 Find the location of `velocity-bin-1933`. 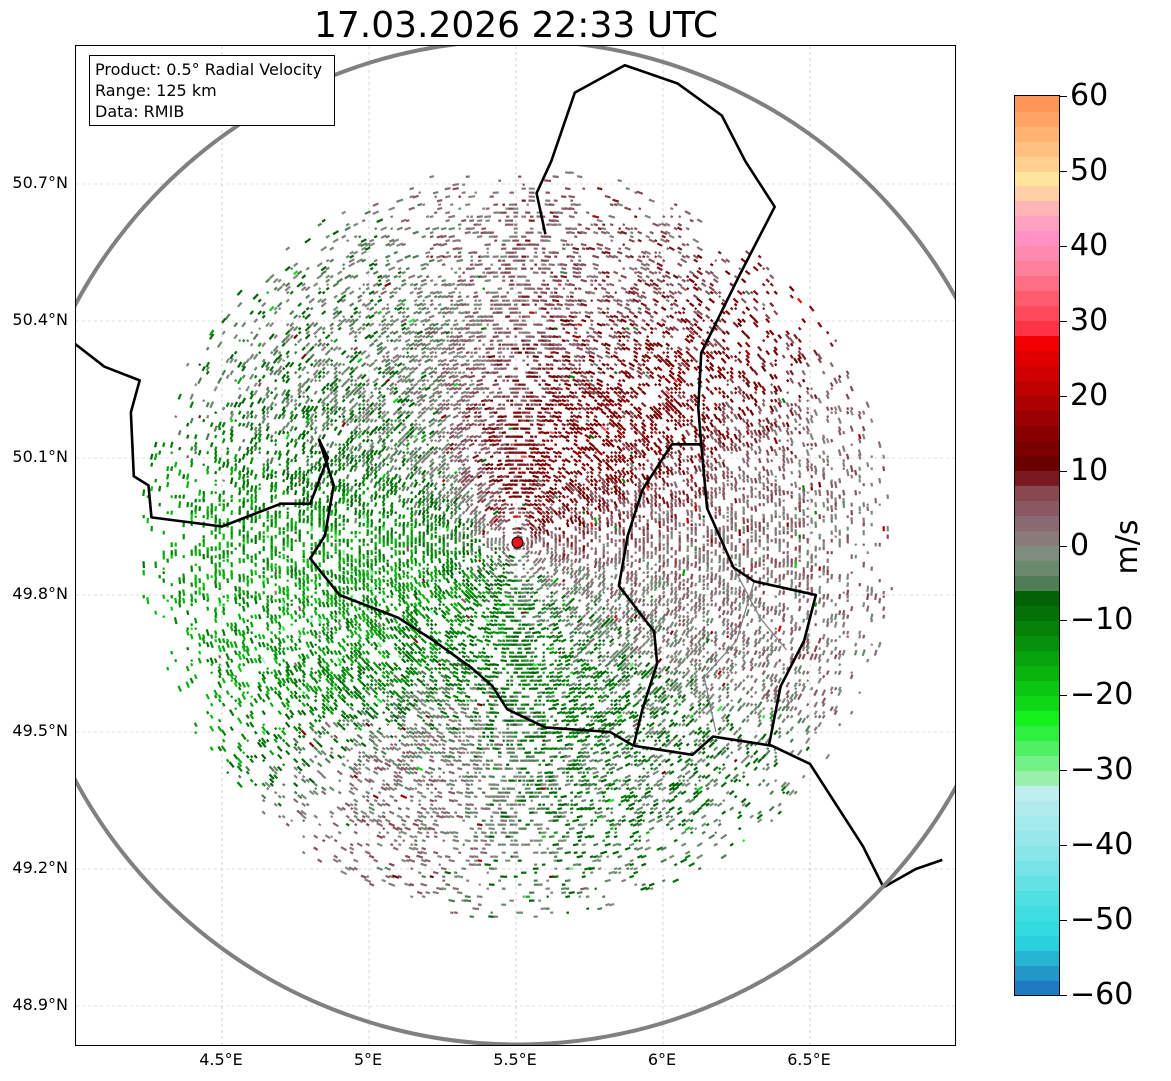

velocity-bin-1933 is located at coordinates (336, 373).